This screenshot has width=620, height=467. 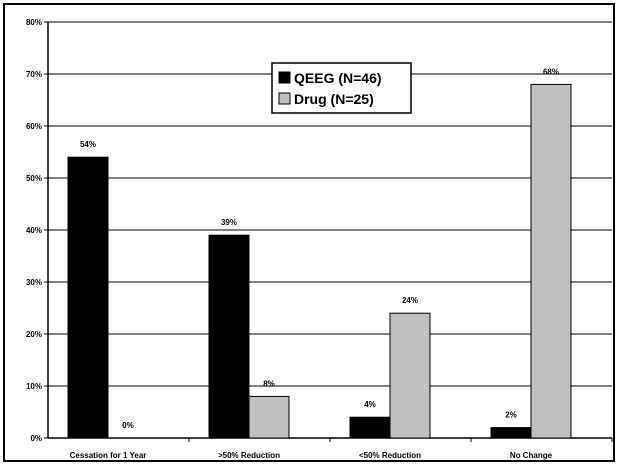 What do you see at coordinates (284, 98) in the screenshot?
I see `legend-swatch-drug` at bounding box center [284, 98].